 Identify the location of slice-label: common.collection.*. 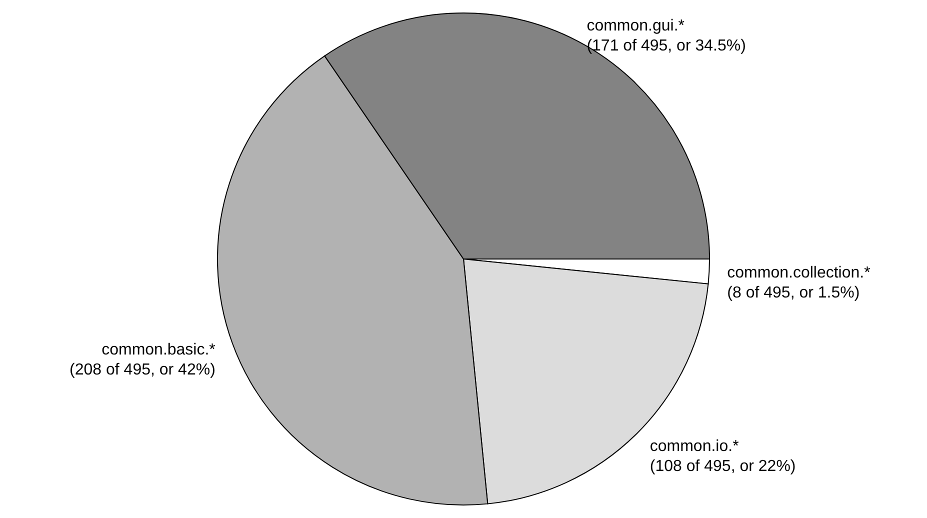
(798, 273).